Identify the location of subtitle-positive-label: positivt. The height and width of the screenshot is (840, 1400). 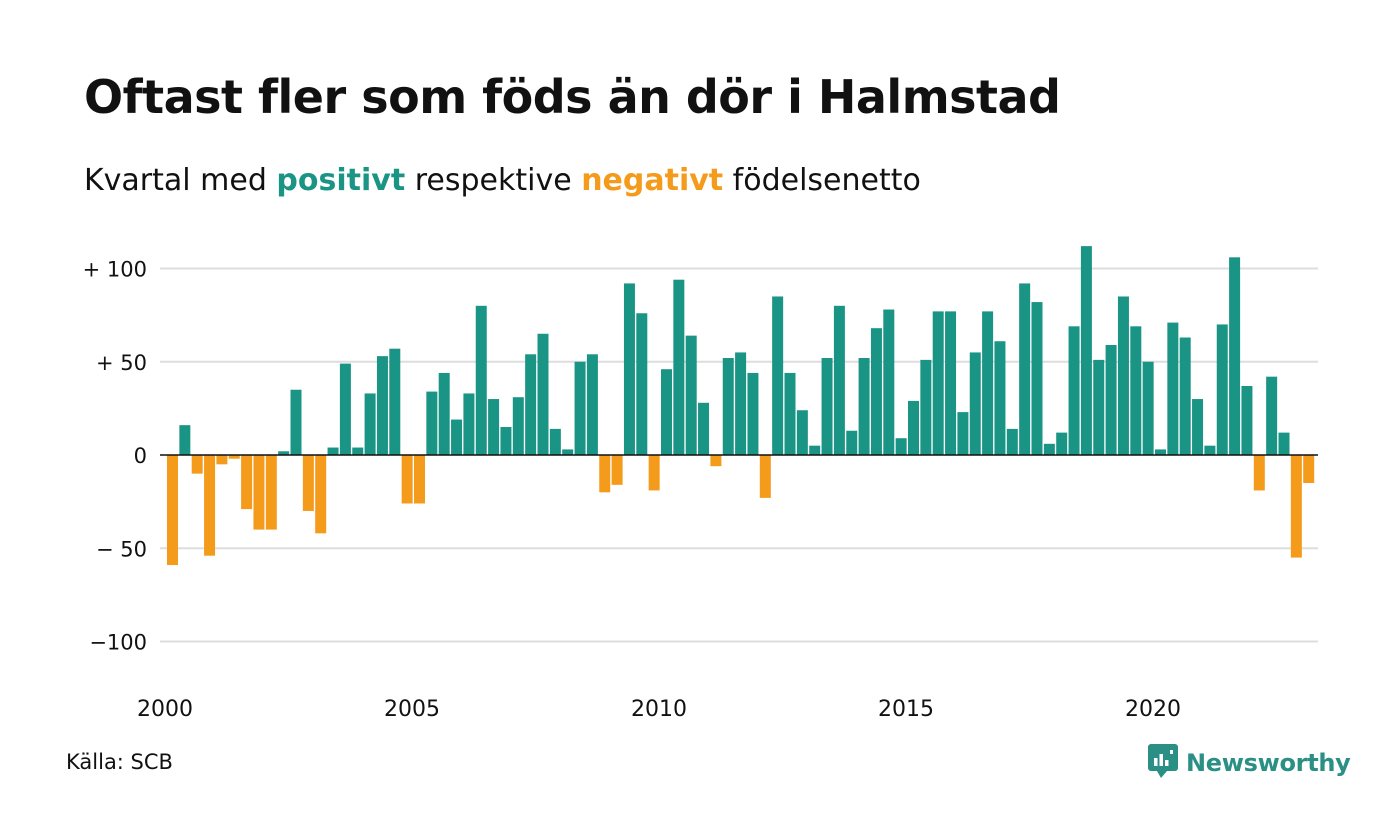
(341, 180).